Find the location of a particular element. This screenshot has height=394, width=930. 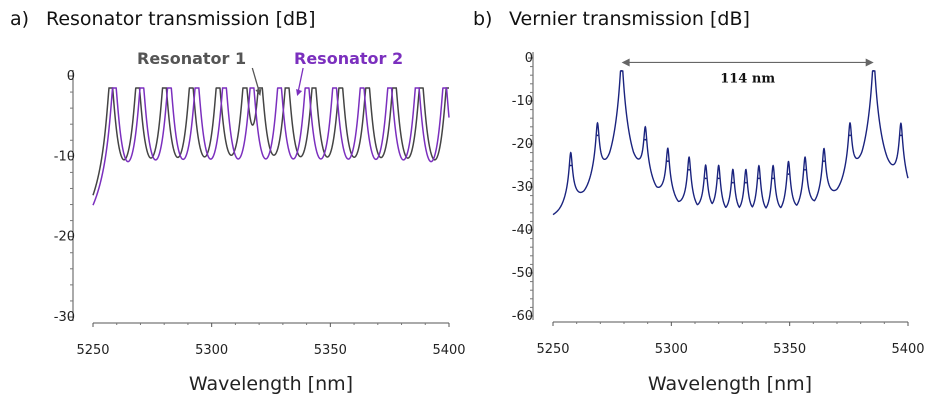

y-tick-label: -40 is located at coordinates (522, 230).